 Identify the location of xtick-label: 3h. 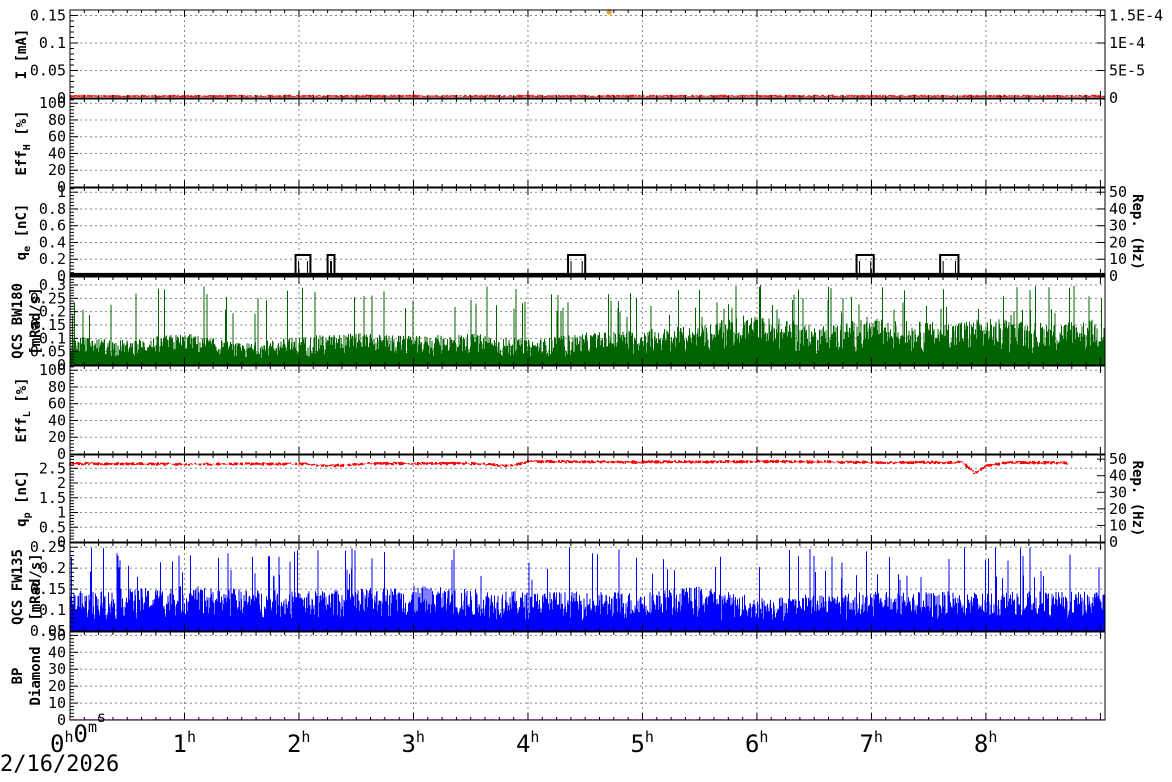
(412, 743).